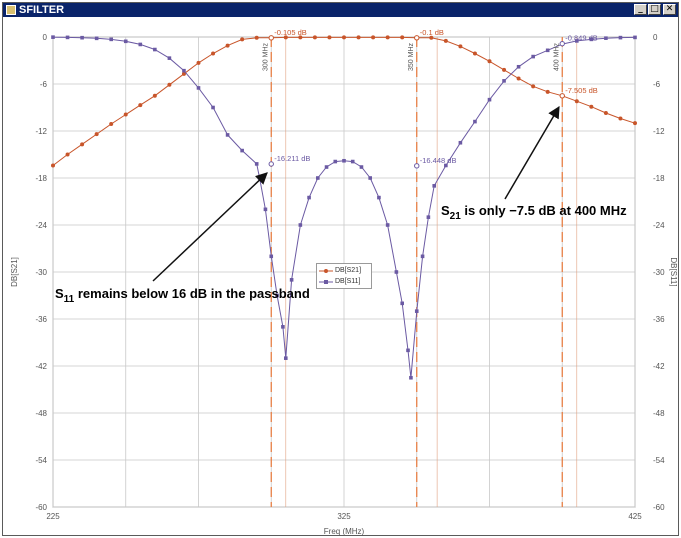 This screenshot has height=538, width=681. Describe the element at coordinates (326, 282) in the screenshot. I see `legend-swatch-s11` at that location.